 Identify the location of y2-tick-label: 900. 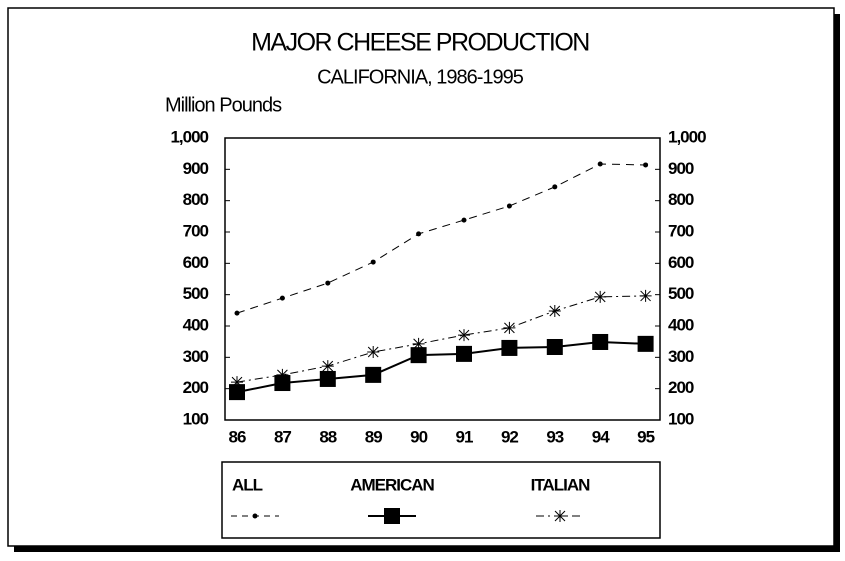
(681, 168).